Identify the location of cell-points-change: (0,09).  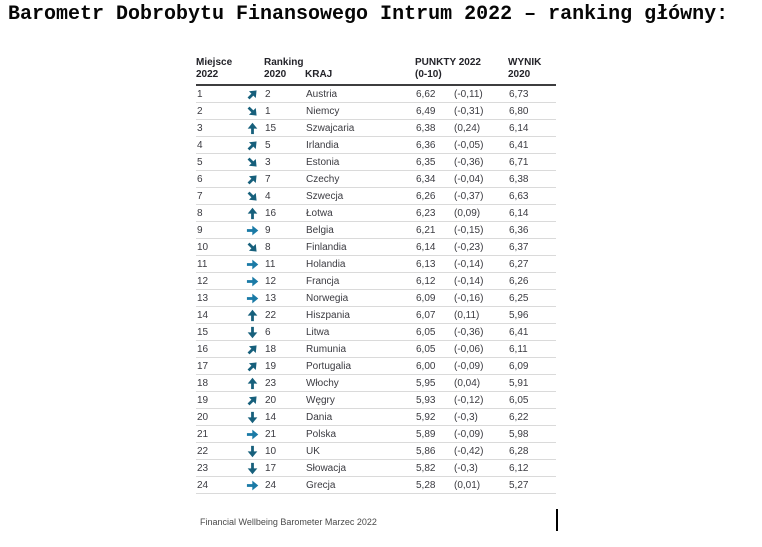
(467, 213).